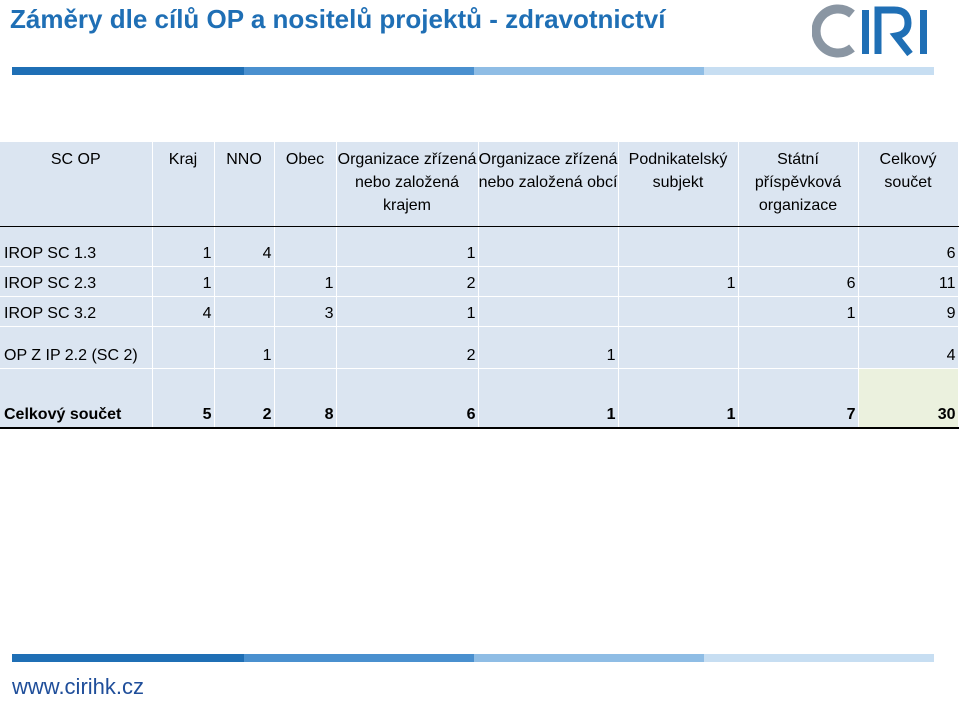 The height and width of the screenshot is (701, 960). Describe the element at coordinates (908, 184) in the screenshot. I see `column-header: Celkový součet` at that location.